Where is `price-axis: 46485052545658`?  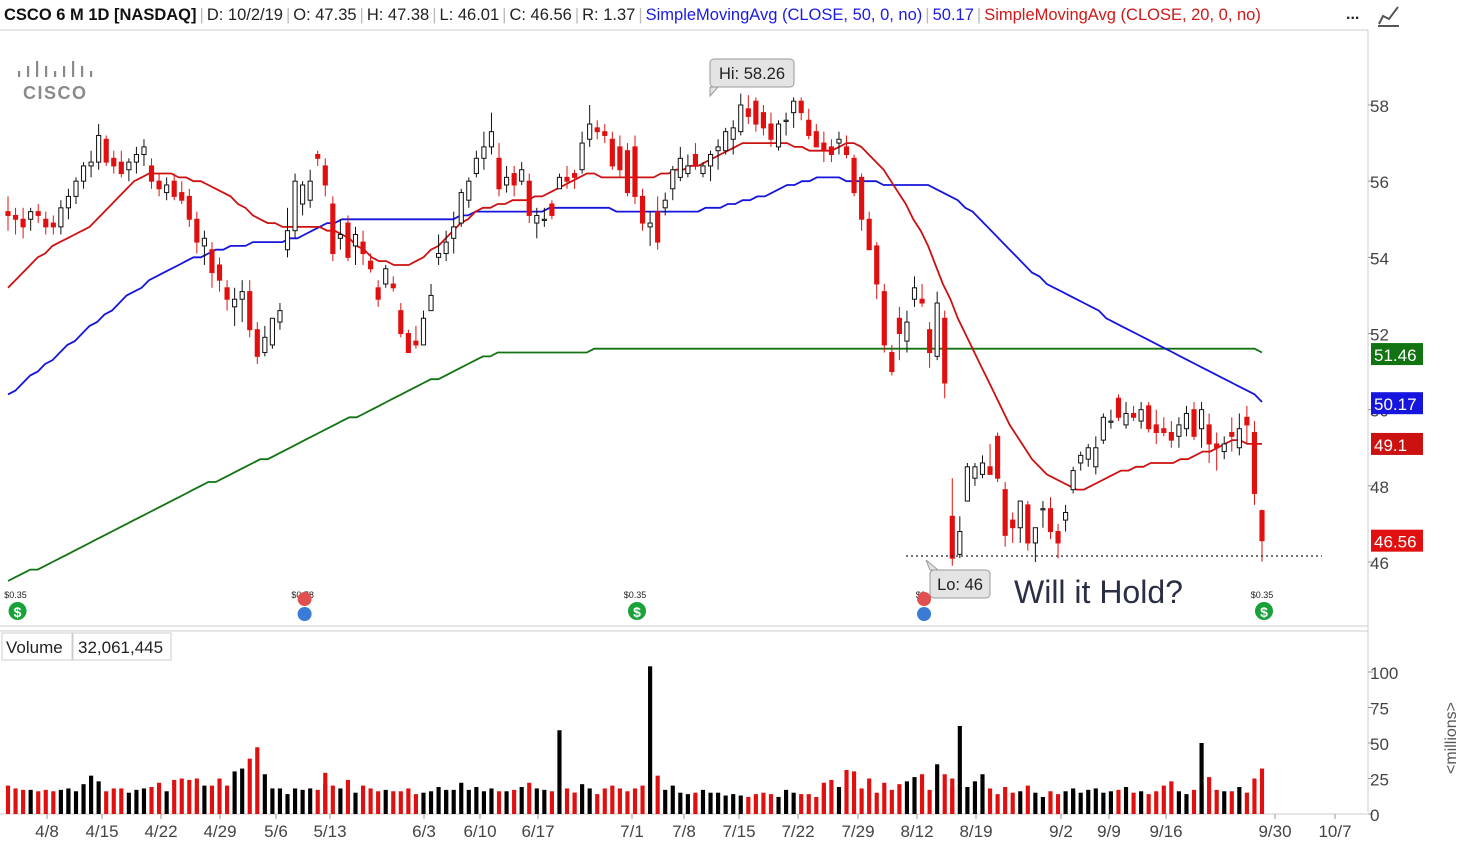 price-axis: 46485052545658 is located at coordinates (1378, 335).